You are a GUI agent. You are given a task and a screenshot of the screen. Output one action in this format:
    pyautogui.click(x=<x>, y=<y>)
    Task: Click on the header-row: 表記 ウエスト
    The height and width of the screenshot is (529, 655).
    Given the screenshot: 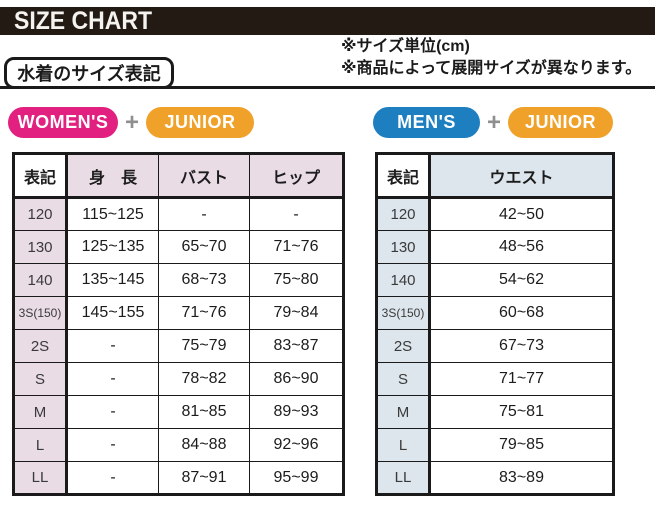 What is the action you would take?
    pyautogui.click(x=495, y=176)
    